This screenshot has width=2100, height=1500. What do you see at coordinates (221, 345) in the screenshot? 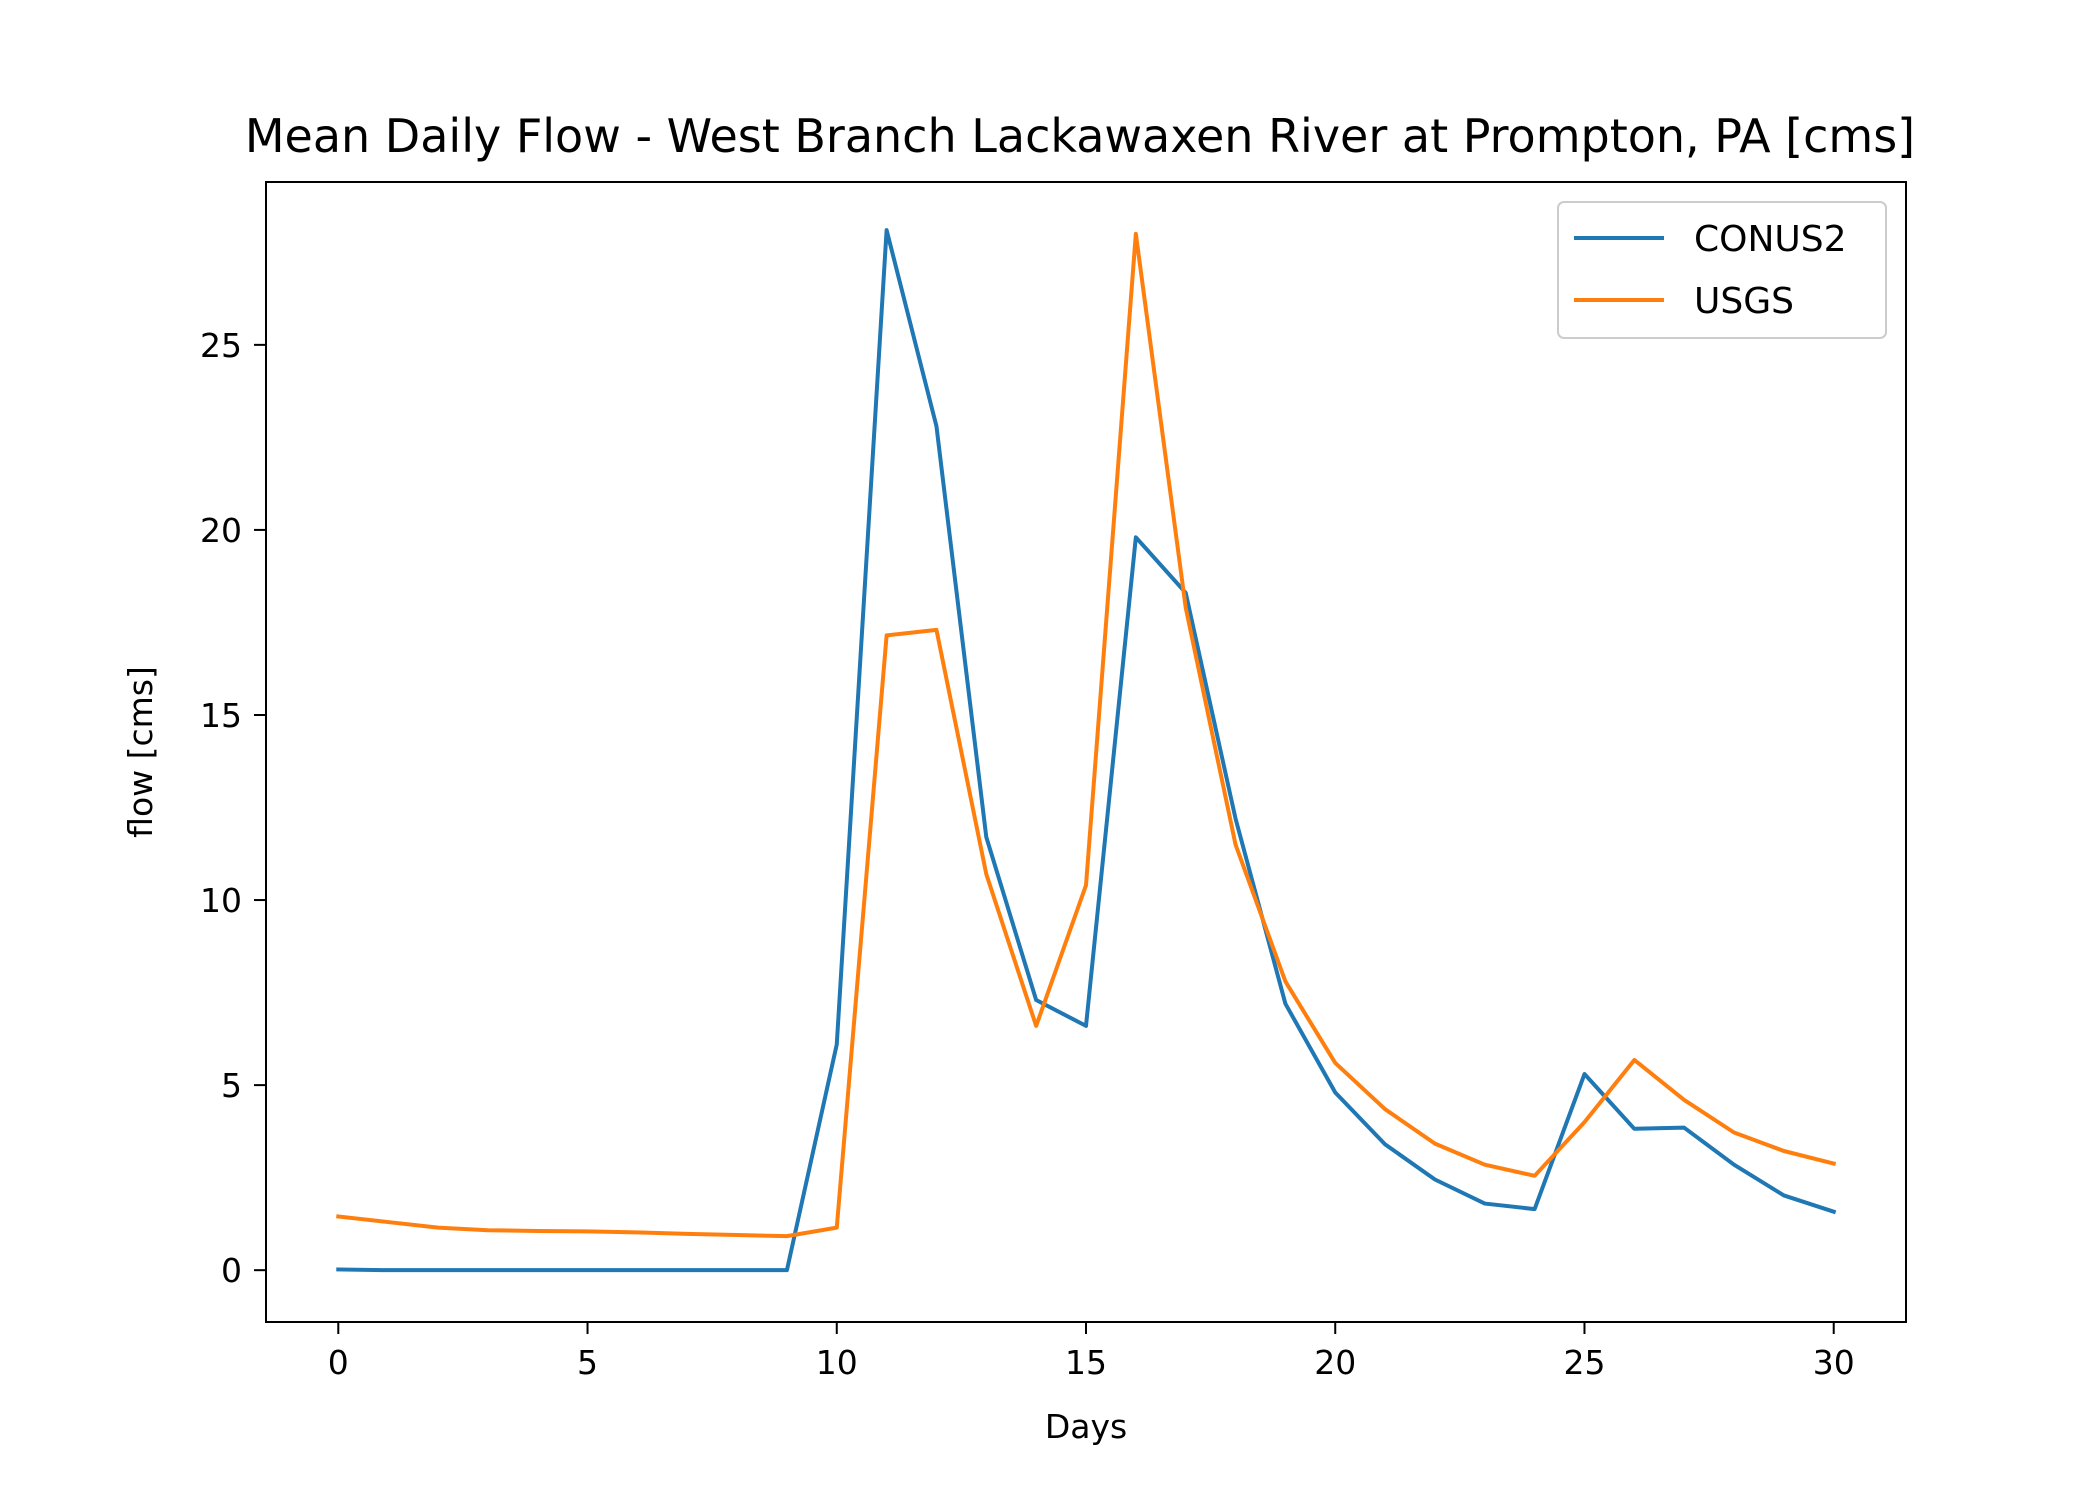
I see `y-tick-label: 25` at bounding box center [221, 345].